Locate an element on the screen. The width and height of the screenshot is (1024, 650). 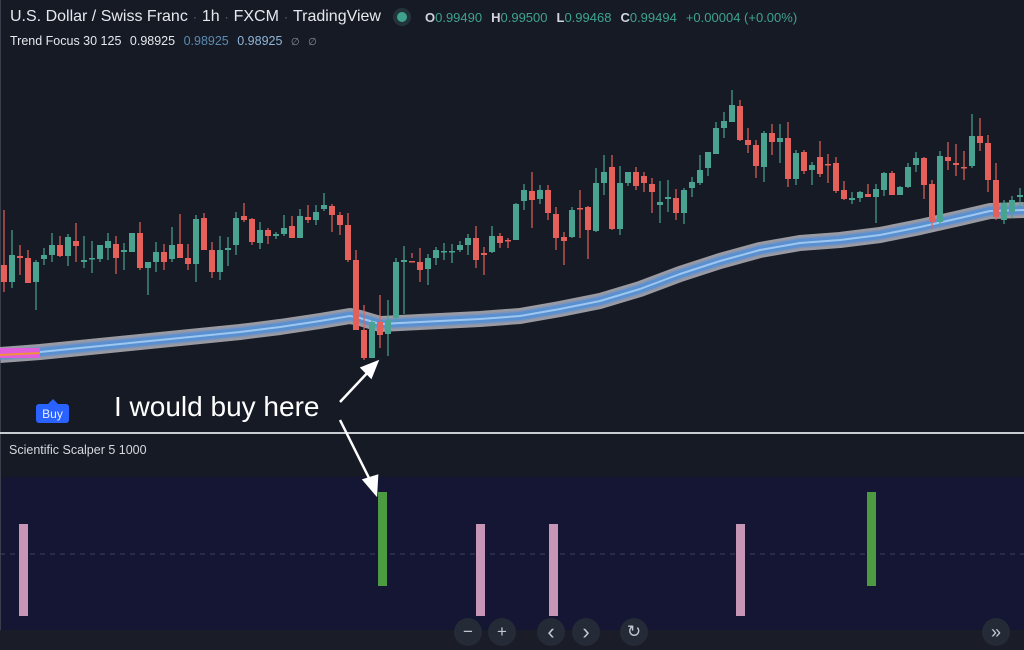
go-to-latest-button: » is located at coordinates (996, 632).